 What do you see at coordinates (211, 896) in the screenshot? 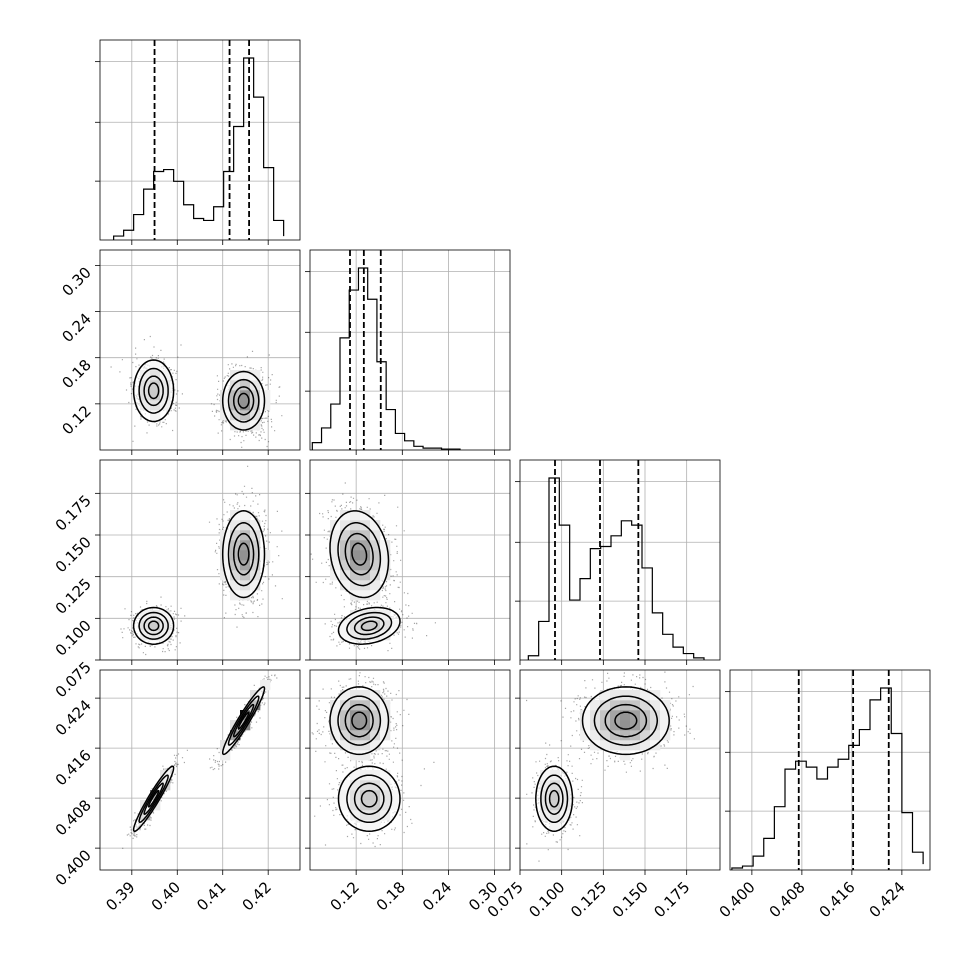
I see `x-tick-label: 0.41` at bounding box center [211, 896].